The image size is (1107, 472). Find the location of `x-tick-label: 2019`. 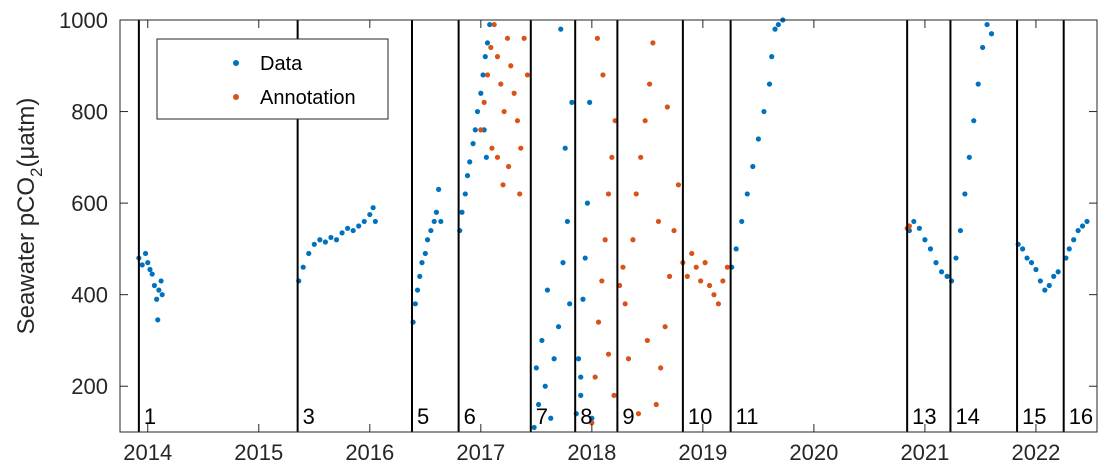

x-tick-label: 2019 is located at coordinates (702, 452).